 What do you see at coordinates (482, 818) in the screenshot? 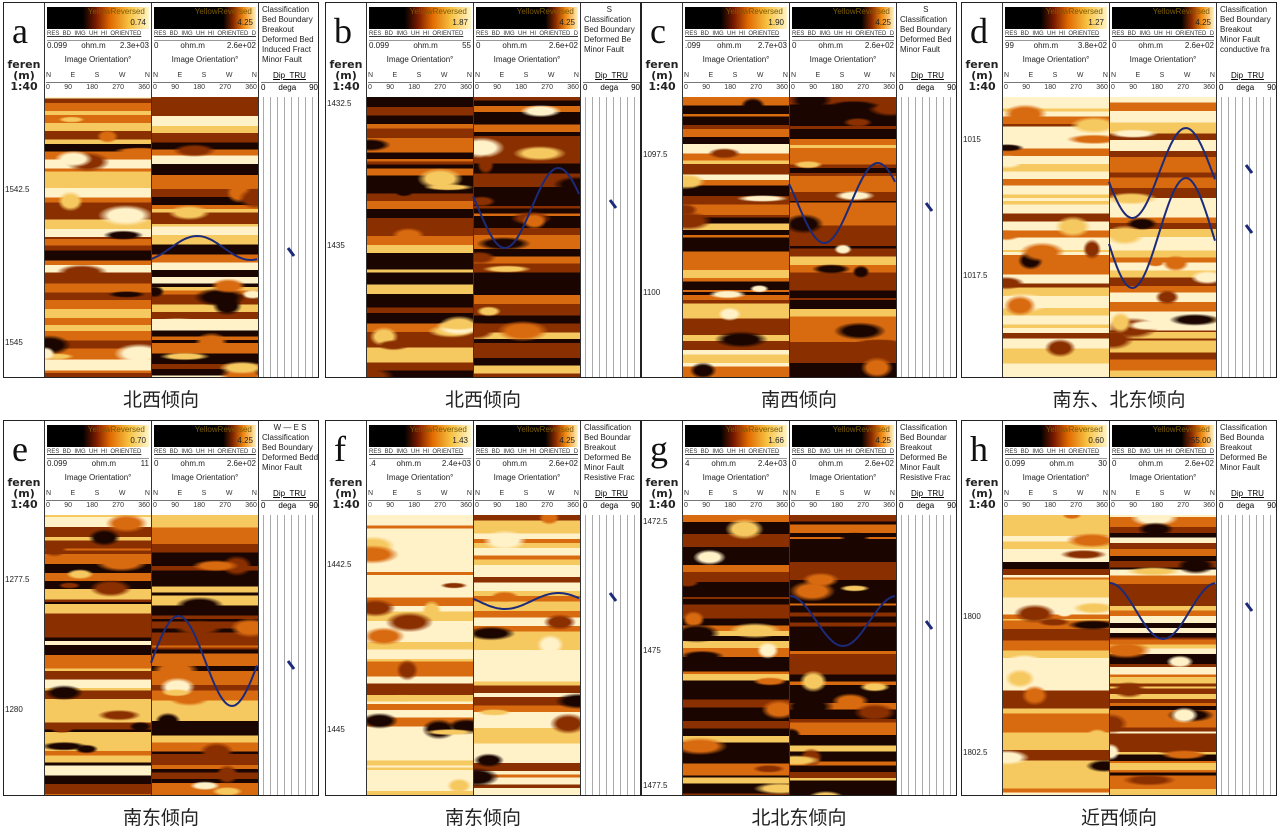
I see `panel-caption: 南东倾向` at bounding box center [482, 818].